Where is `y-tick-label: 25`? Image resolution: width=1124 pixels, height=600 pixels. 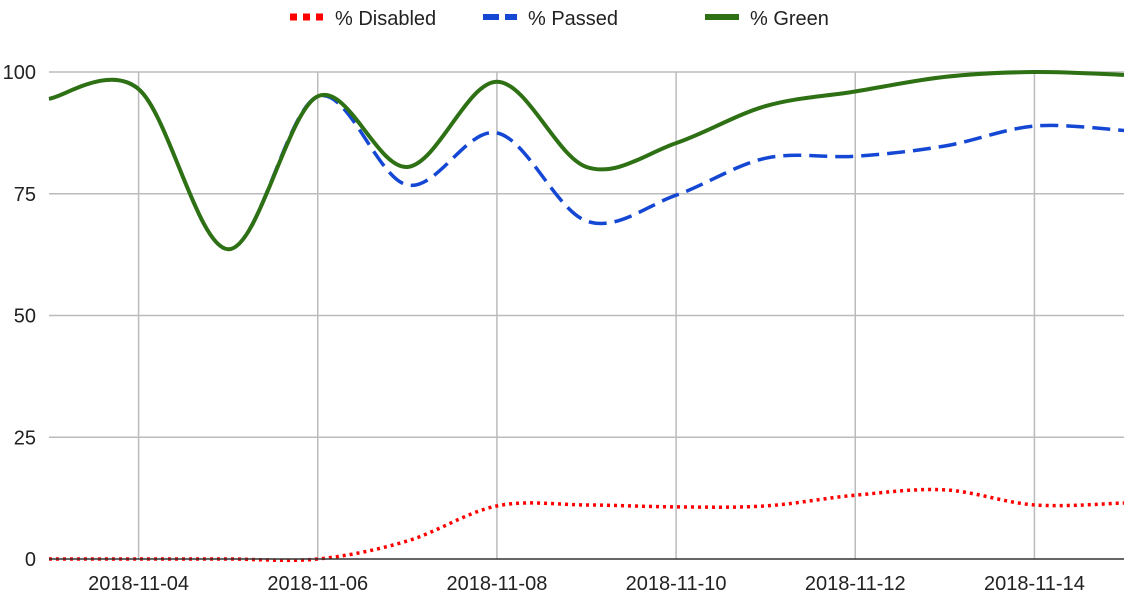 y-tick-label: 25 is located at coordinates (25, 438).